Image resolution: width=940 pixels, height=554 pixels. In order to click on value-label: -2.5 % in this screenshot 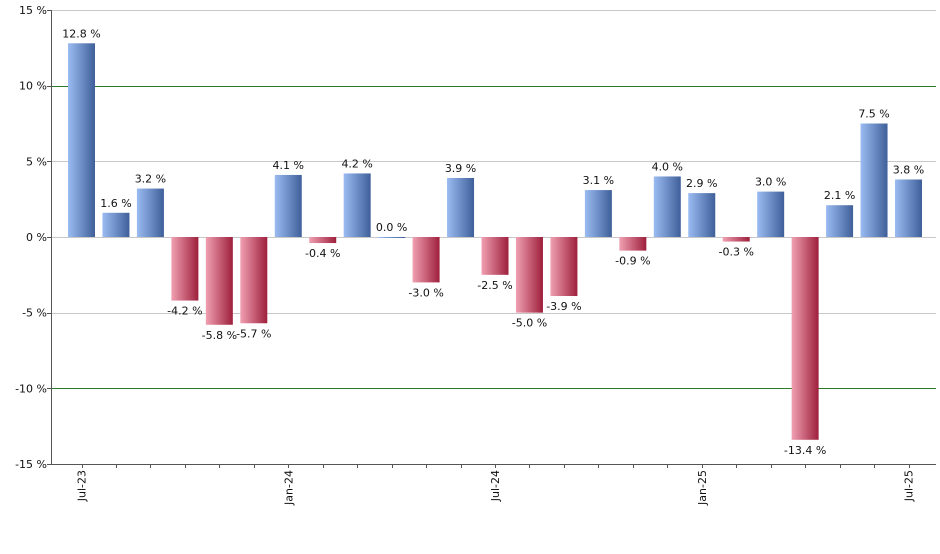, I will do `click(494, 285)`.